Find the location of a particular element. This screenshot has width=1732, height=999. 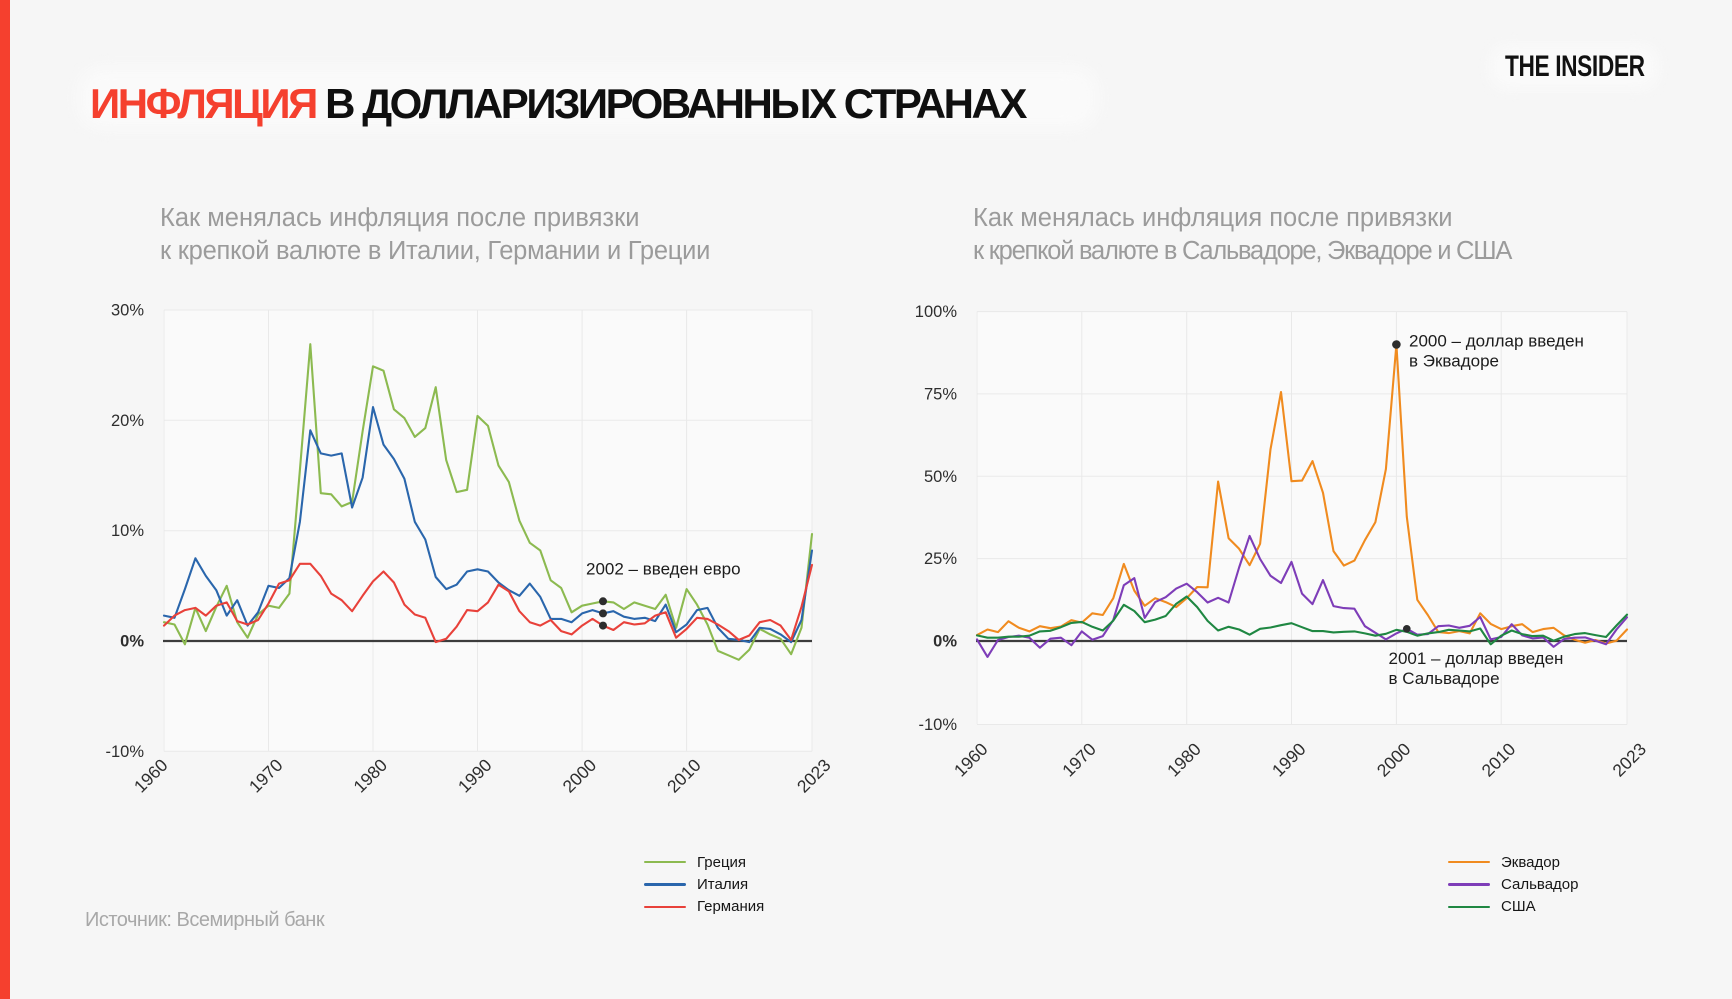

svg-text: 30% is located at coordinates (127, 311).